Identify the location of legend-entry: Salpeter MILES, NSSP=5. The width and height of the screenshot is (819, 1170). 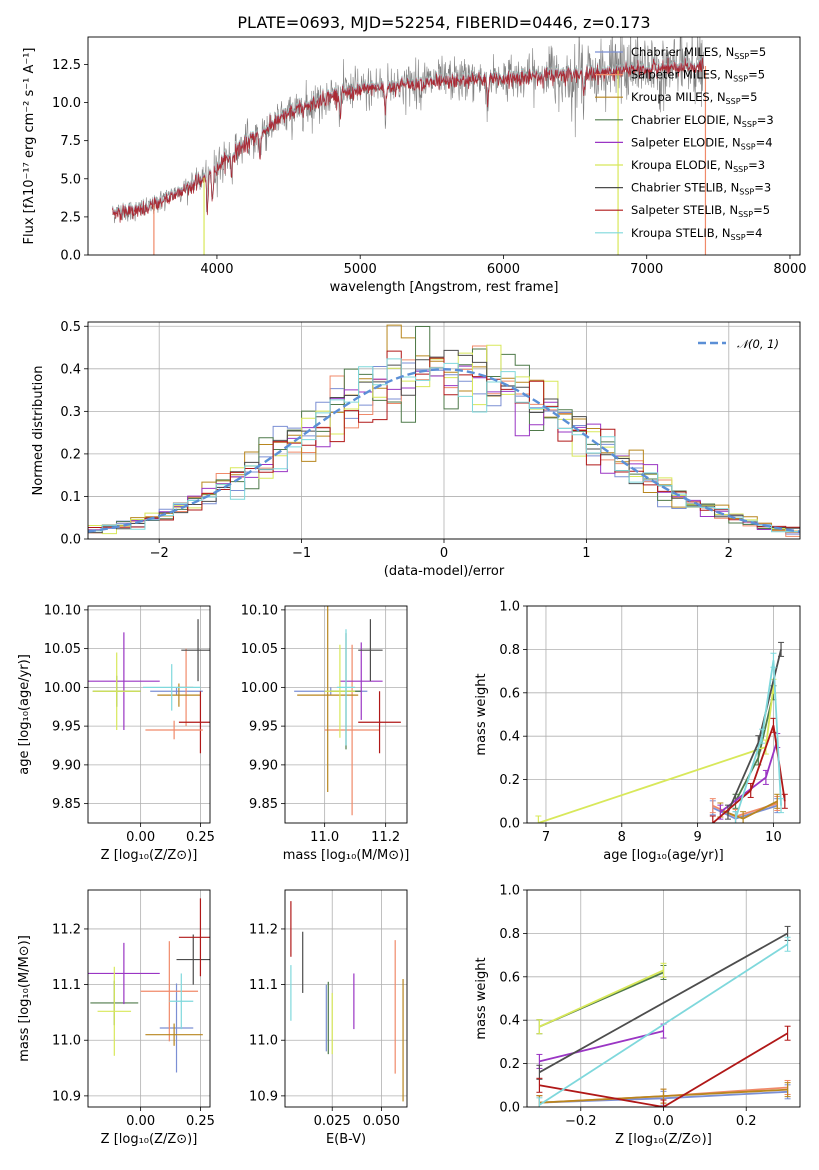
(698, 76).